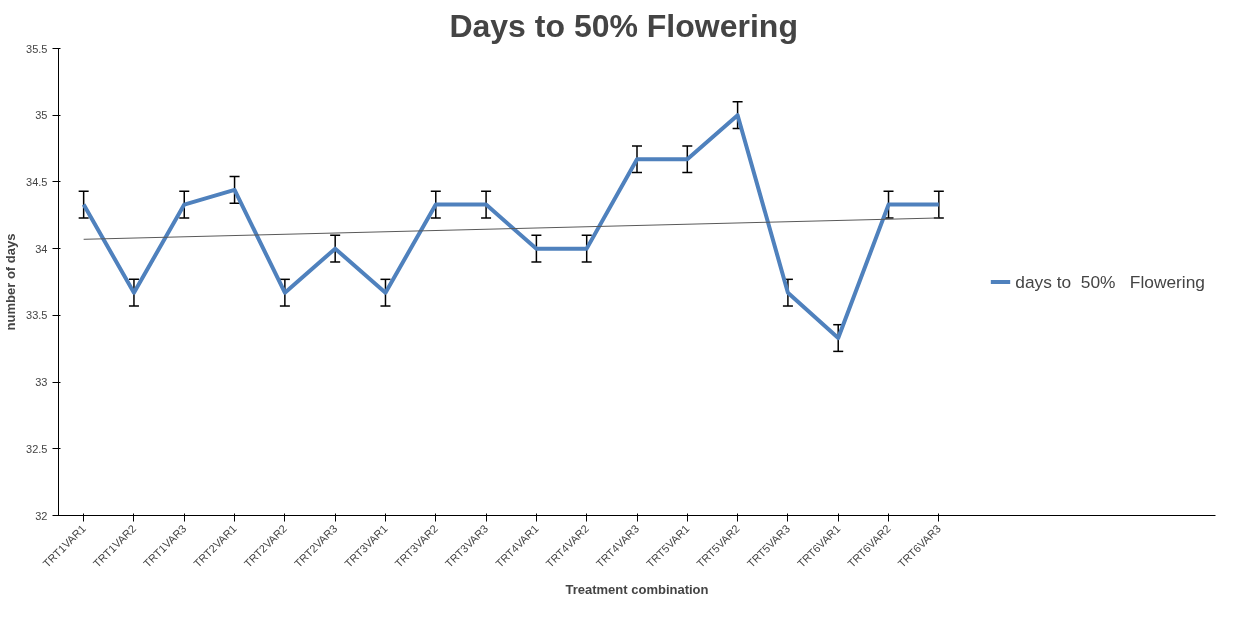 Image resolution: width=1242 pixels, height=630 pixels. Describe the element at coordinates (41, 382) in the screenshot. I see `y-tick-label: 33` at that location.